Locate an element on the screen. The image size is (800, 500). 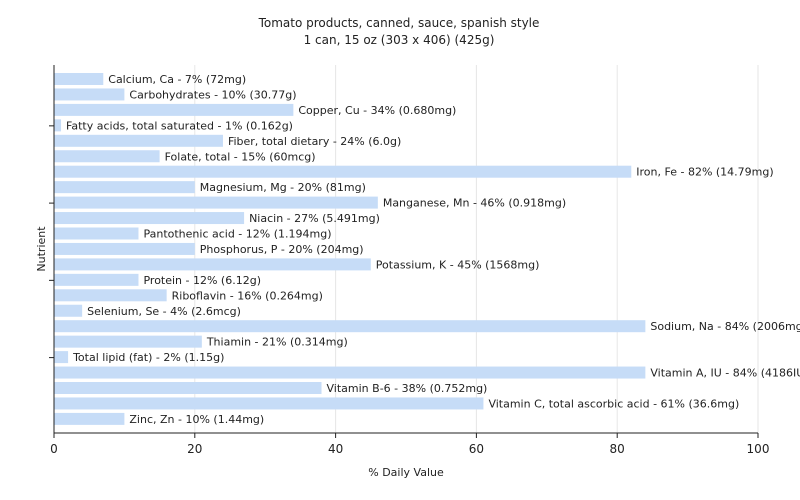
bar-label: Zinc, Zn - 10% (1.44mg) is located at coordinates (196, 419).